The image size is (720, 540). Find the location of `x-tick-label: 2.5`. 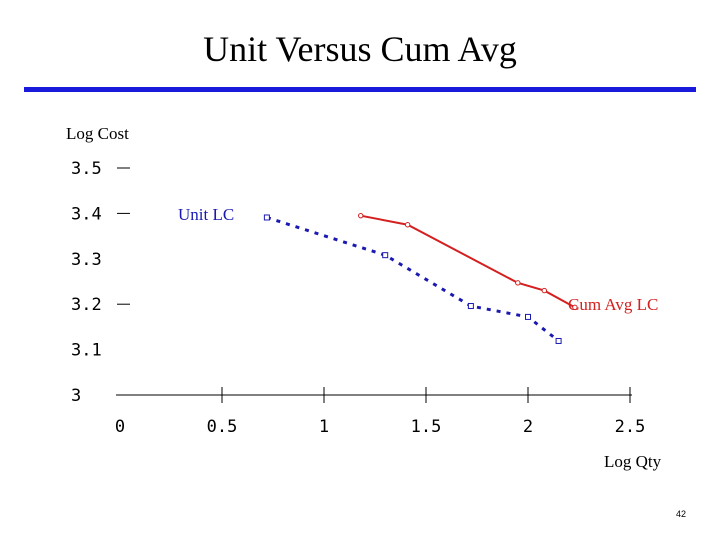

x-tick-label: 2.5 is located at coordinates (630, 427).